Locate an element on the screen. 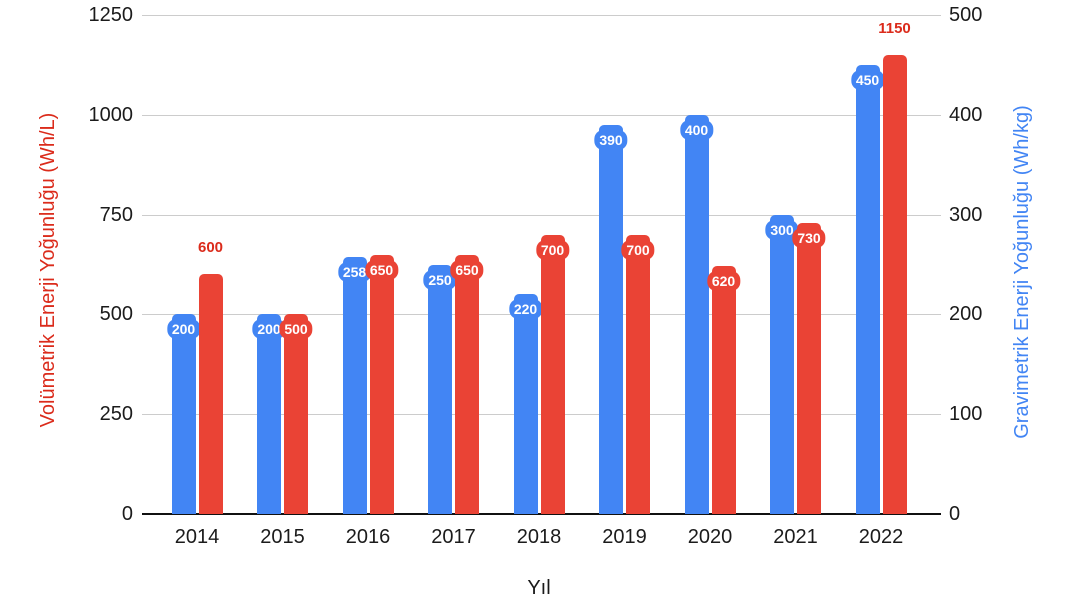  right-axis-tick-label: 400 is located at coordinates (966, 114).